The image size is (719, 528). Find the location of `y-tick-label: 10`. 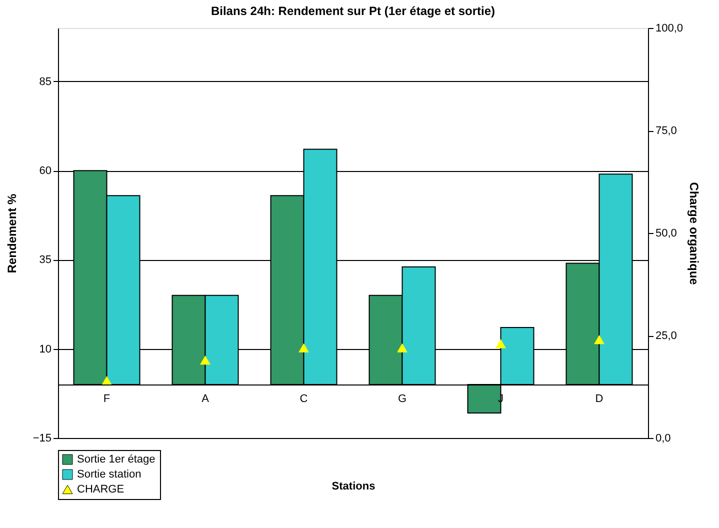

y-tick-label: 10 is located at coordinates (45, 349).